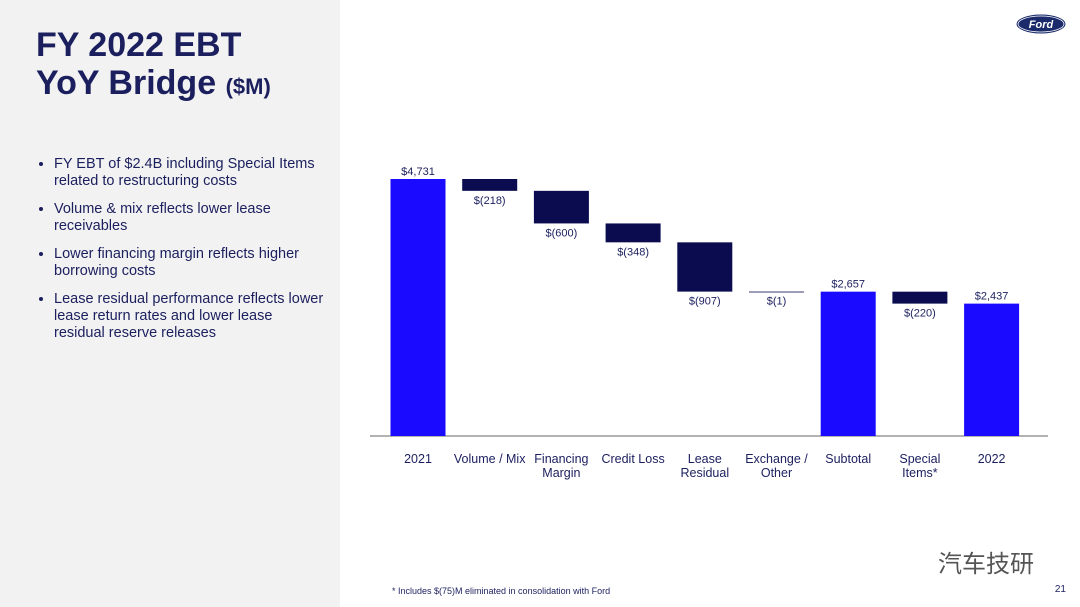 The image size is (1080, 607). I want to click on value-label: $(348), so click(633, 252).